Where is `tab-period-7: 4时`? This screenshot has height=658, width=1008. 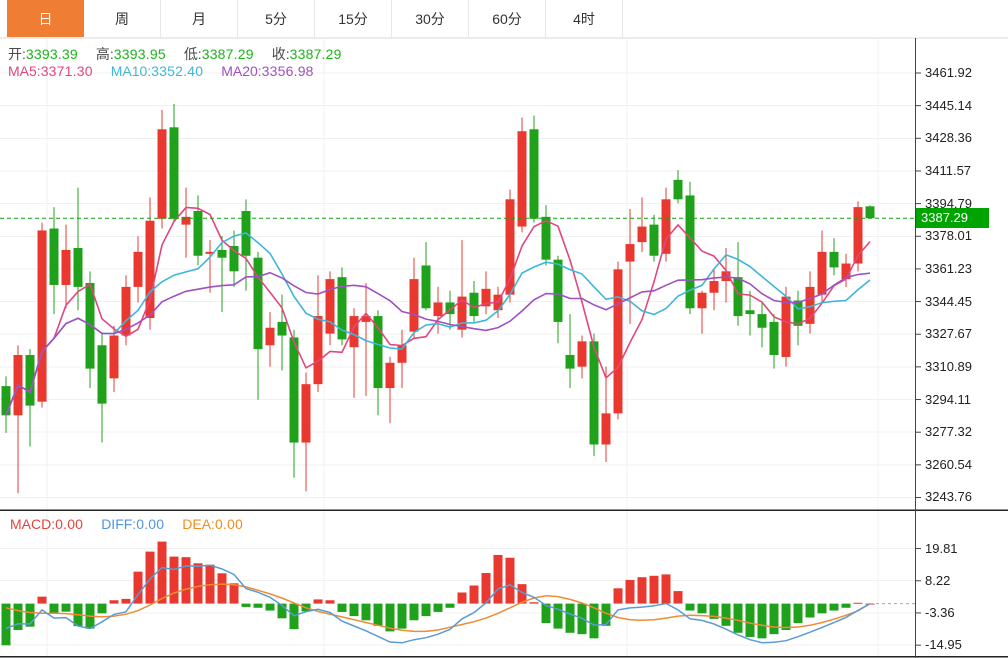 tab-period-7: 4时 is located at coordinates (584, 18).